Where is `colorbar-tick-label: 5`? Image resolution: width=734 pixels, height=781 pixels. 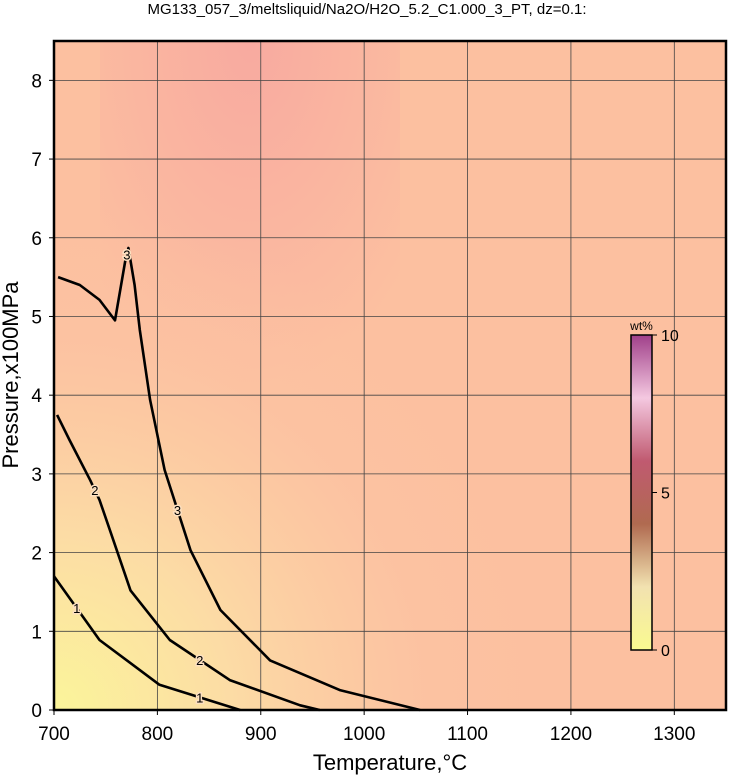 colorbar-tick-label: 5 is located at coordinates (665, 494).